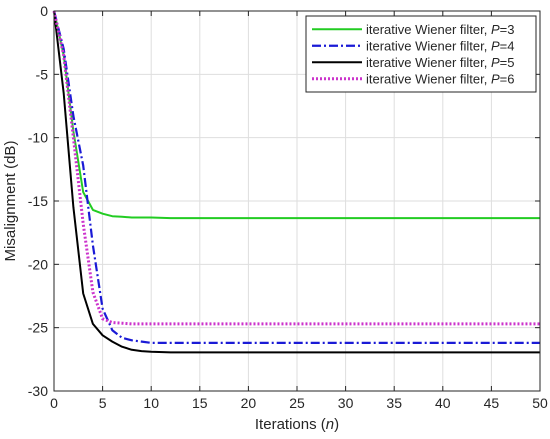  Describe the element at coordinates (290, 424) in the screenshot. I see `x-axis-label-text: Iterations (` at that location.